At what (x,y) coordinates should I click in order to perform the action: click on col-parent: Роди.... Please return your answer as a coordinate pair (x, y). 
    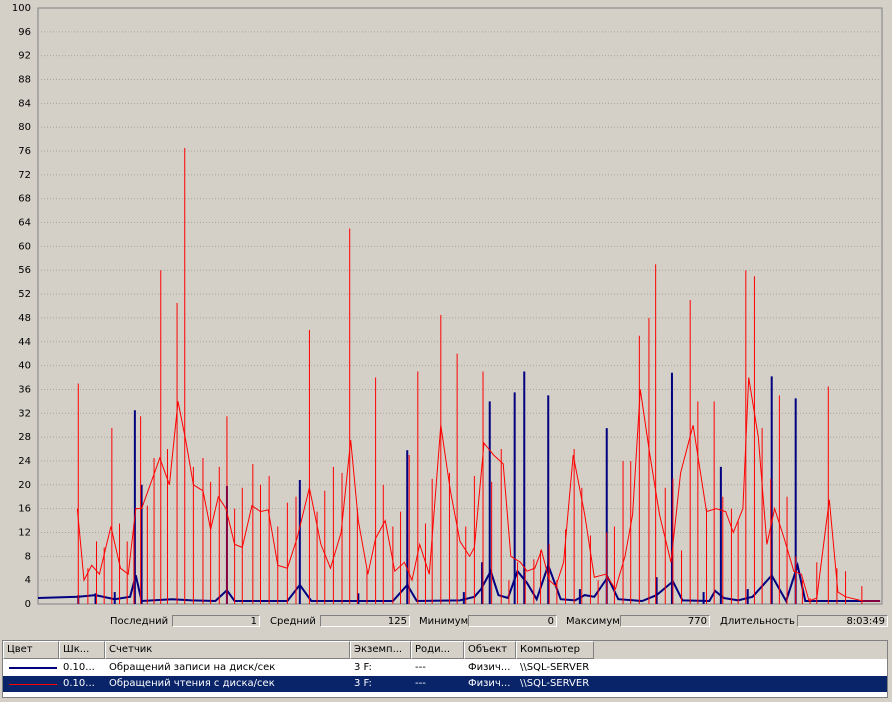
    Looking at the image, I should click on (437, 650).